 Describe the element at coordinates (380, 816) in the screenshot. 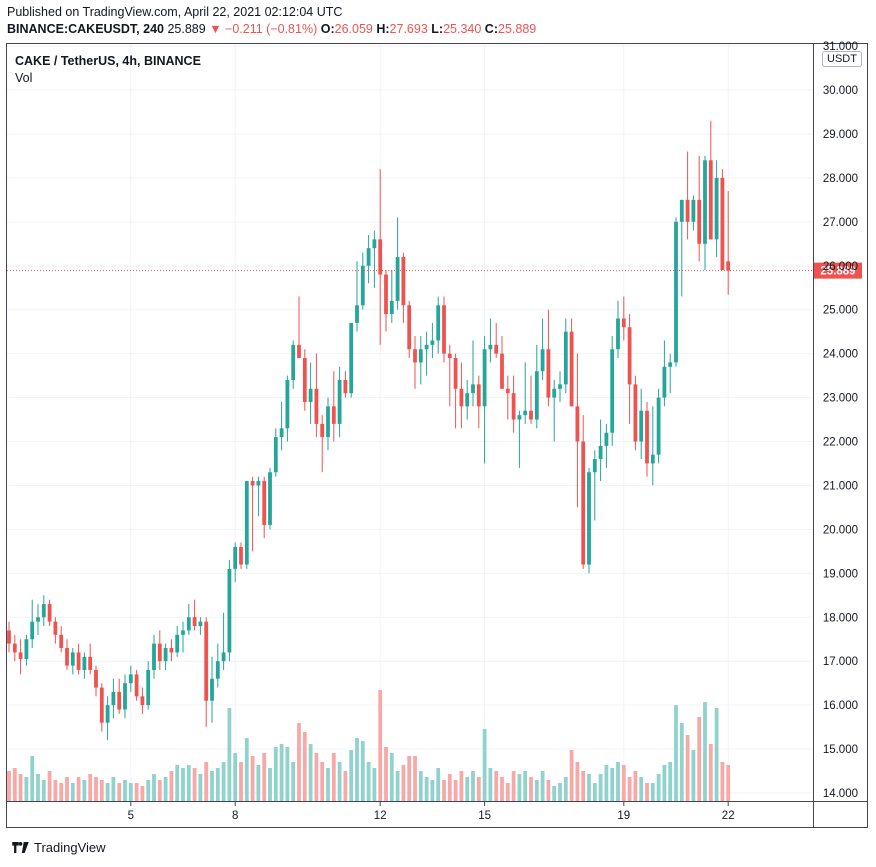

I see `time-tick-label: 12` at that location.